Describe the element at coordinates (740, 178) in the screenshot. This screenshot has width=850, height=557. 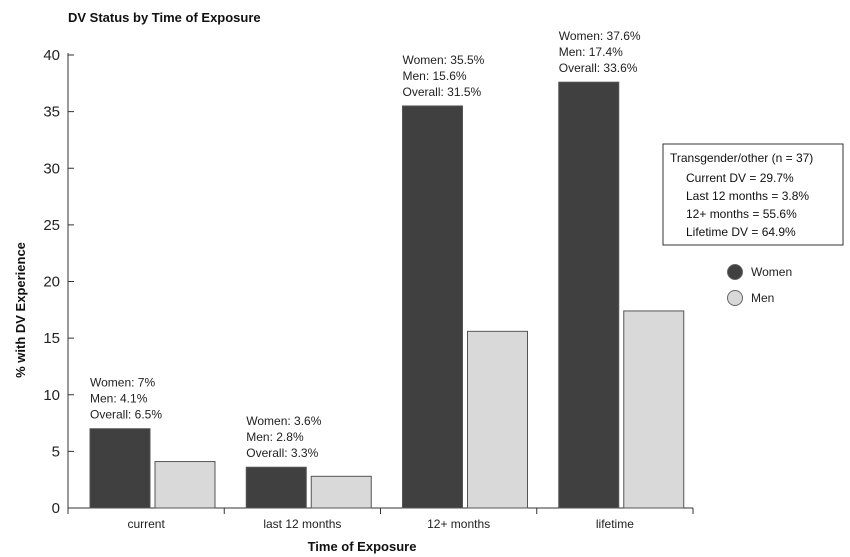
I see `info-box-line: Current DV = 29.7%` at that location.